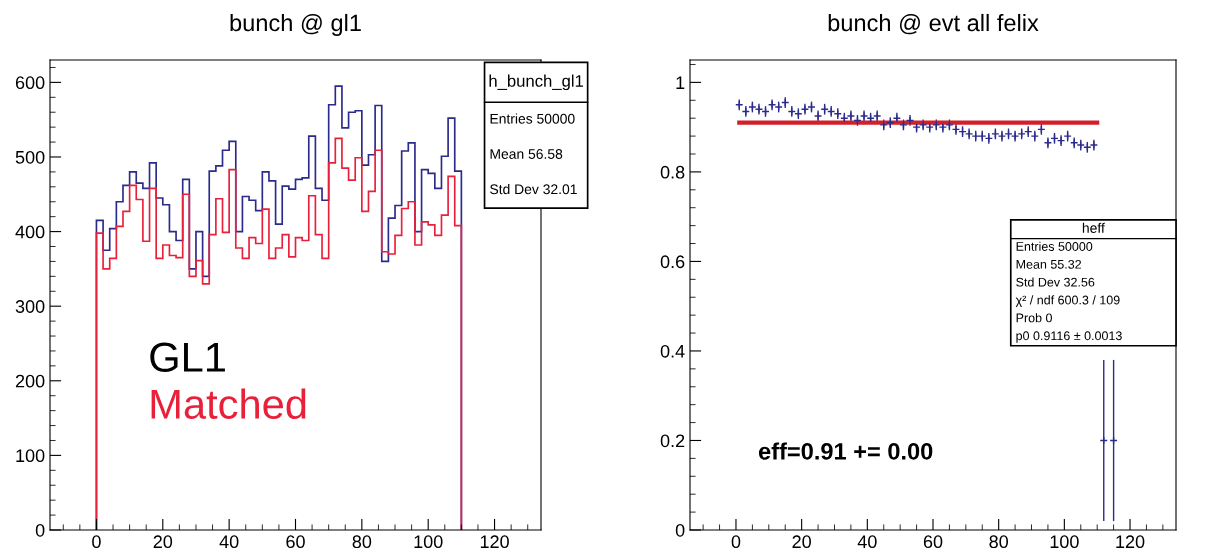  Describe the element at coordinates (1093, 227) in the screenshot. I see `annotation: heff` at that location.